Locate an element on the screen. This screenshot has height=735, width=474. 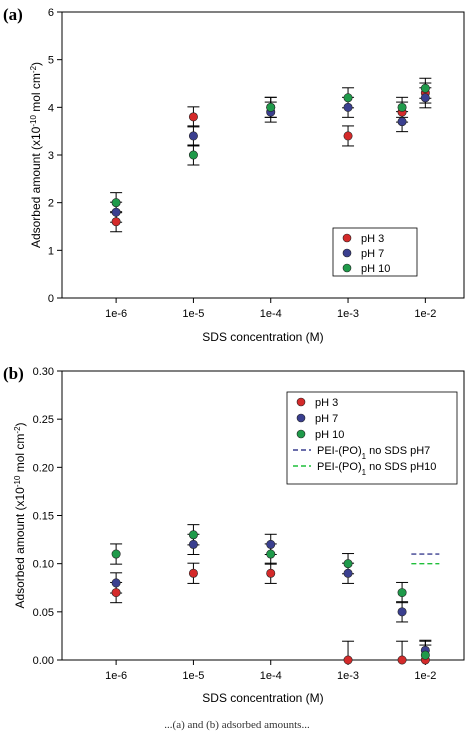
legend-label: PEI-(PO)1 no SDS pH10 is located at coordinates (376, 469).